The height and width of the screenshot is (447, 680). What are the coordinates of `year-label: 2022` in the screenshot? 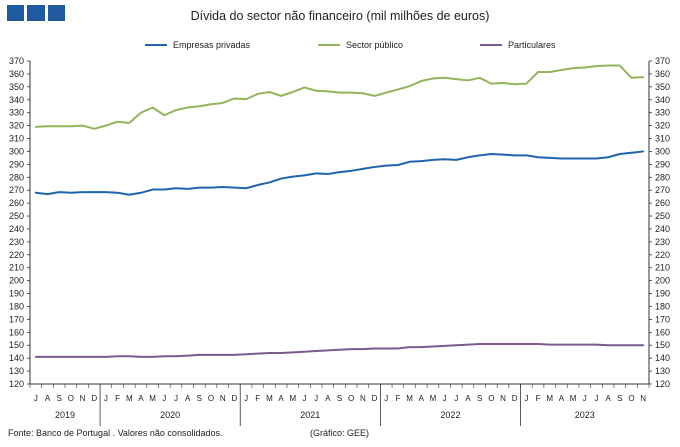 It's located at (450, 415).